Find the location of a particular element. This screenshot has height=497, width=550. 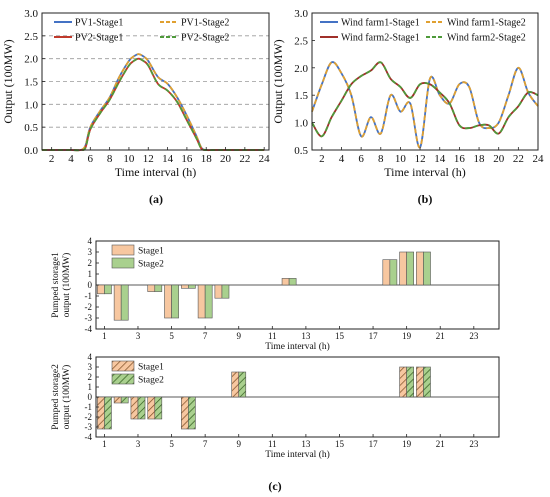

bar-stage2-t6 is located at coordinates (192, 413).